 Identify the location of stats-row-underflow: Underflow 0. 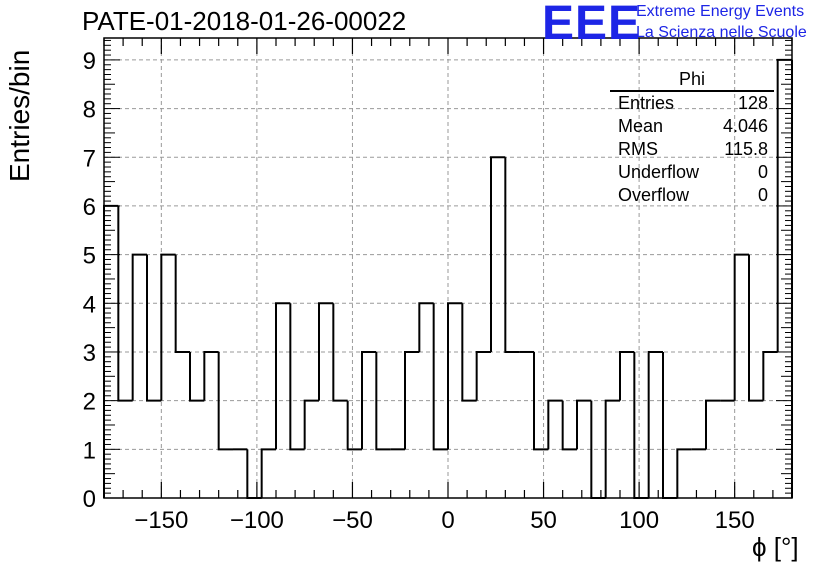
(692, 172).